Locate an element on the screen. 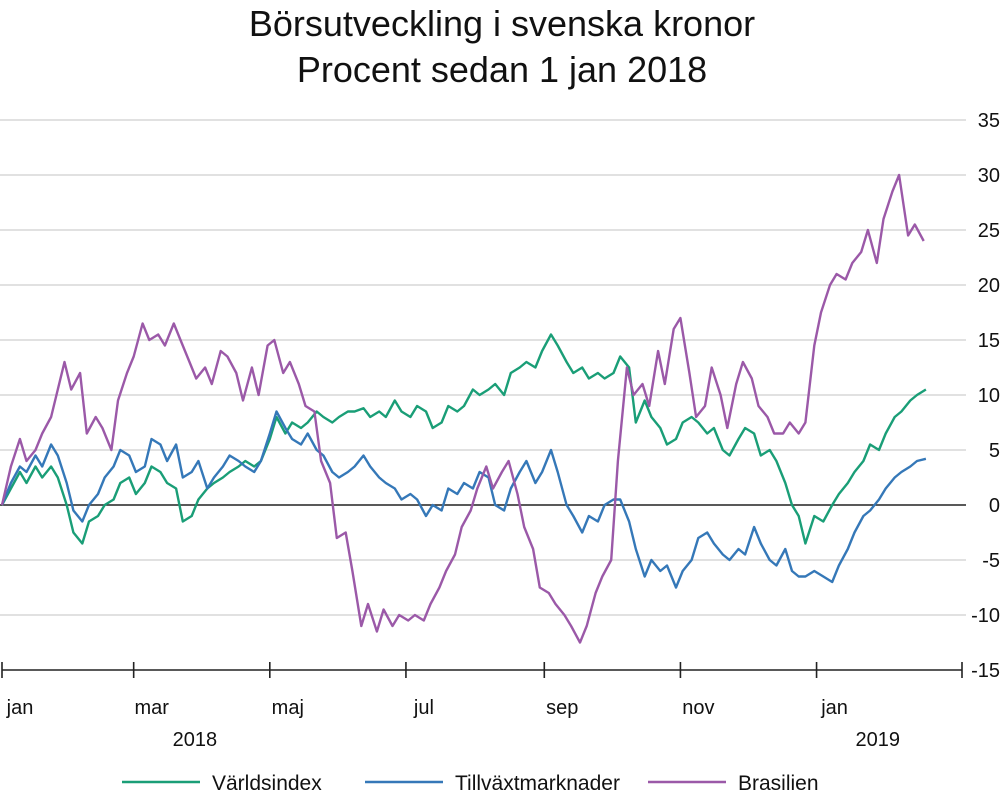 Image resolution: width=1004 pixels, height=798 pixels. y-tick-label: 10 is located at coordinates (989, 396).